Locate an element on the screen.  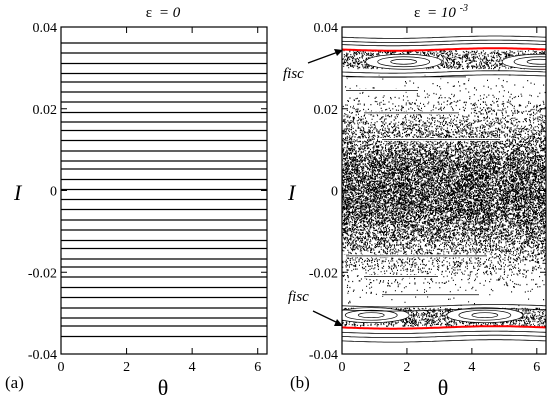
panel-a-title-value: = 0 is located at coordinates (170, 13).